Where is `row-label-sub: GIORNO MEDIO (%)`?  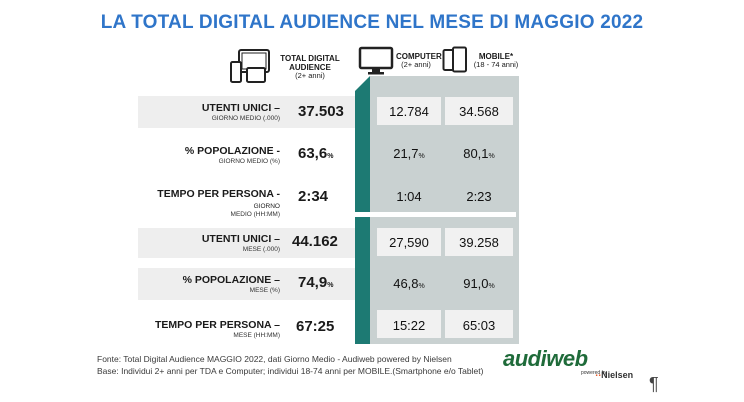 row-label-sub: GIORNO MEDIO (%) is located at coordinates (249, 161).